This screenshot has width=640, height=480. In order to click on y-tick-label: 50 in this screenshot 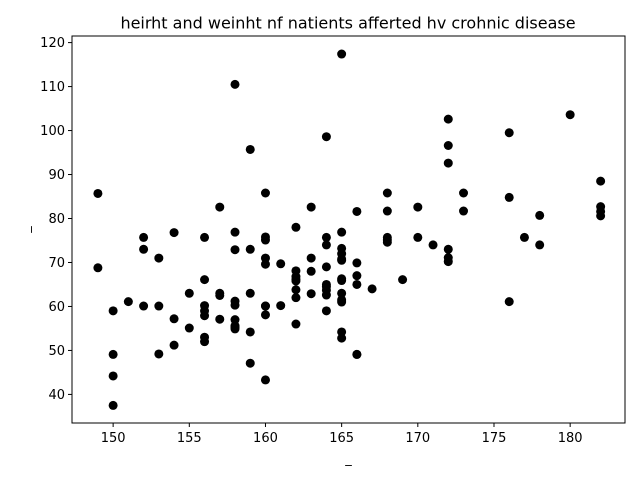, I will do `click(56, 351)`.